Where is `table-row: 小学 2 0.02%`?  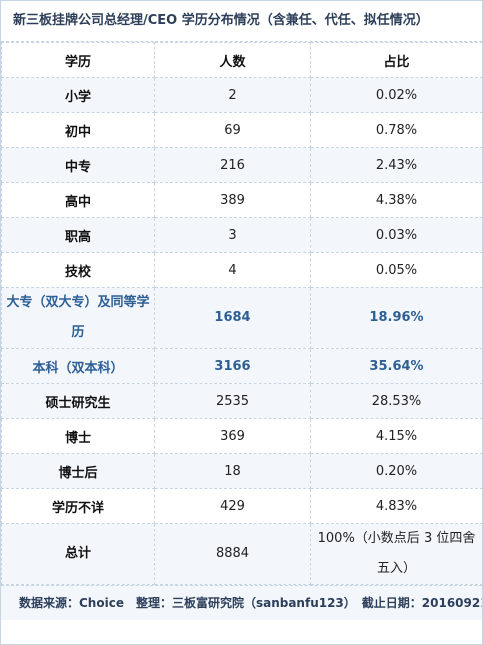 table-row: 小学 2 0.02% is located at coordinates (242, 95).